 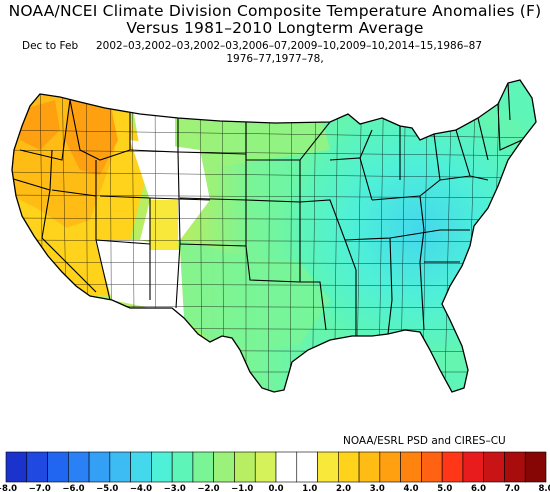 I want to click on legend-tick-label: 0.0, so click(x=275, y=488).